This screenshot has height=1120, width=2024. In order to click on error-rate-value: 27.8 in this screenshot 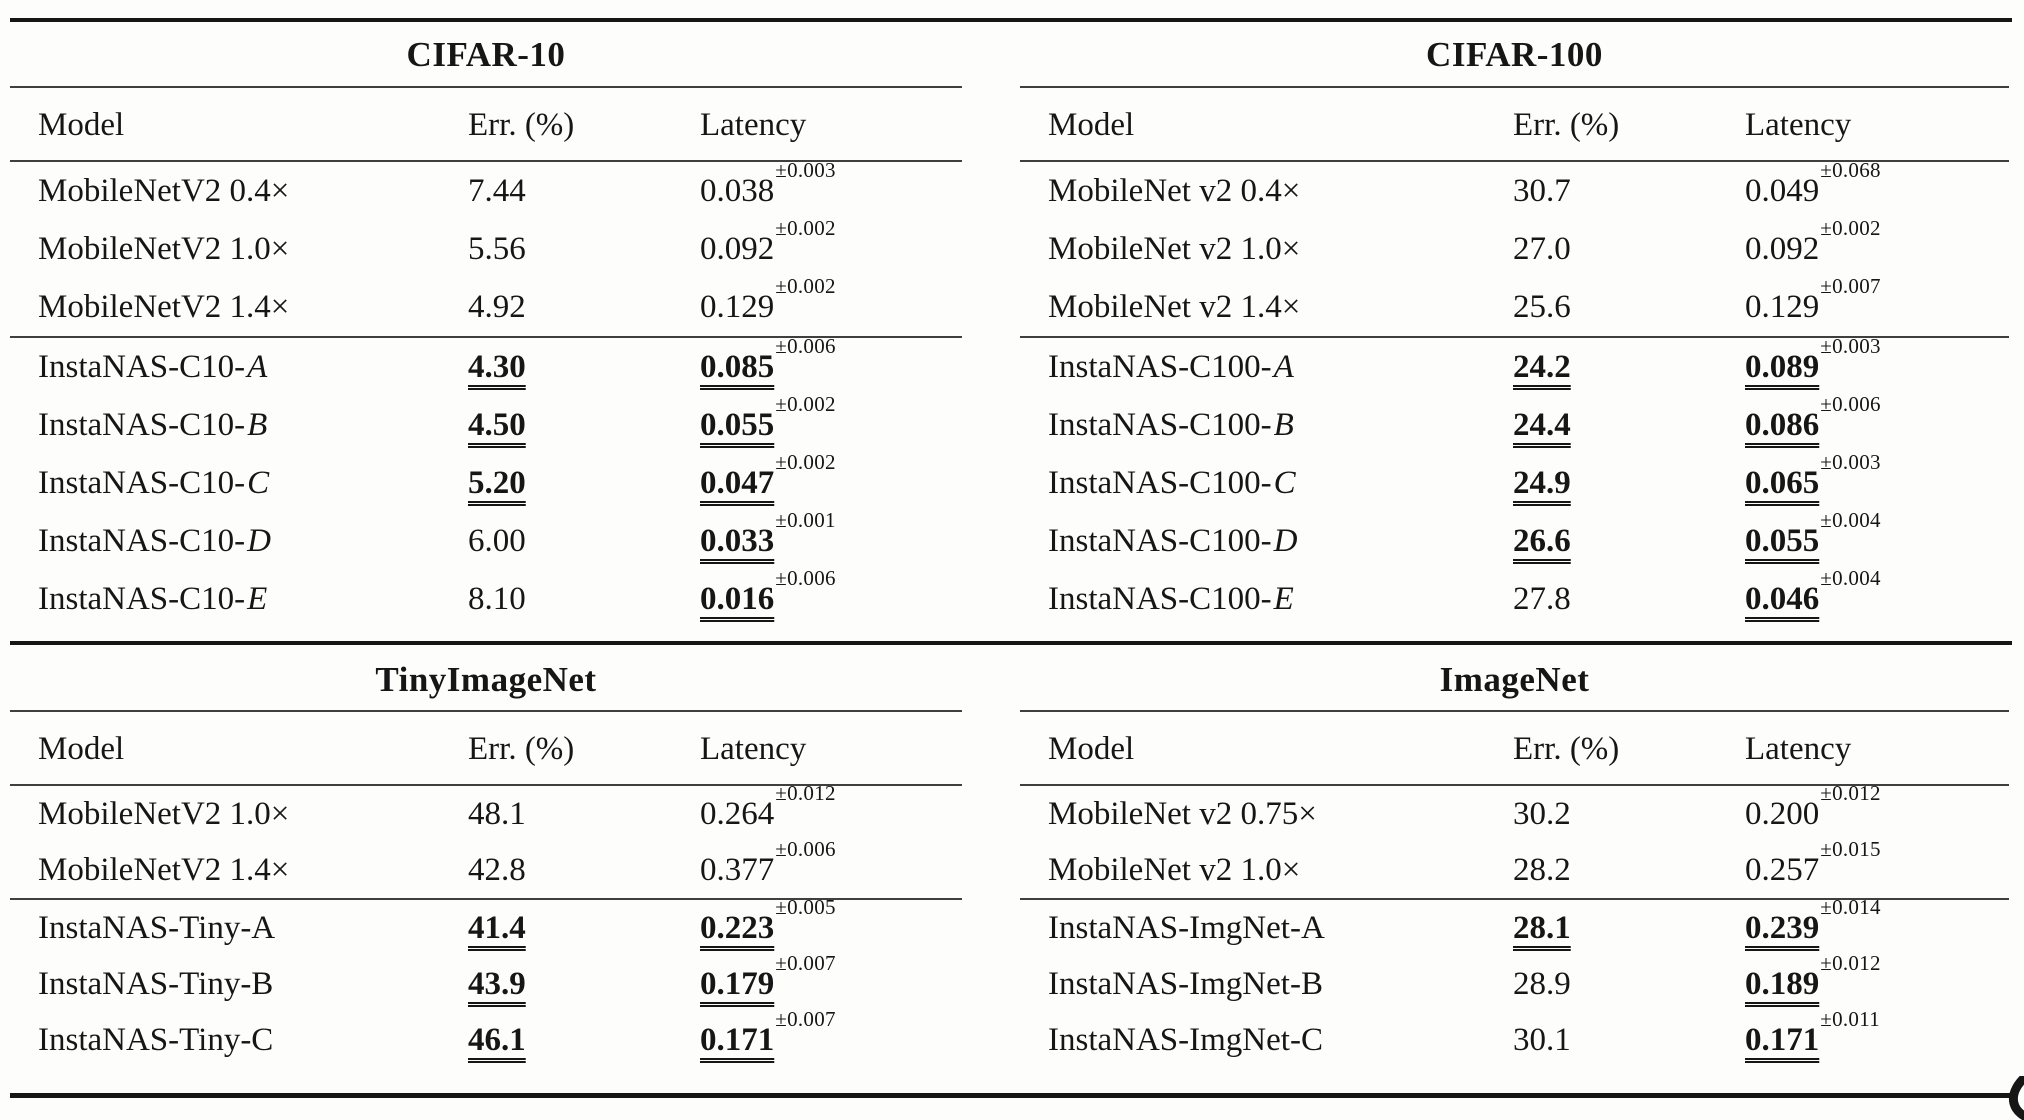, I will do `click(1542, 599)`.